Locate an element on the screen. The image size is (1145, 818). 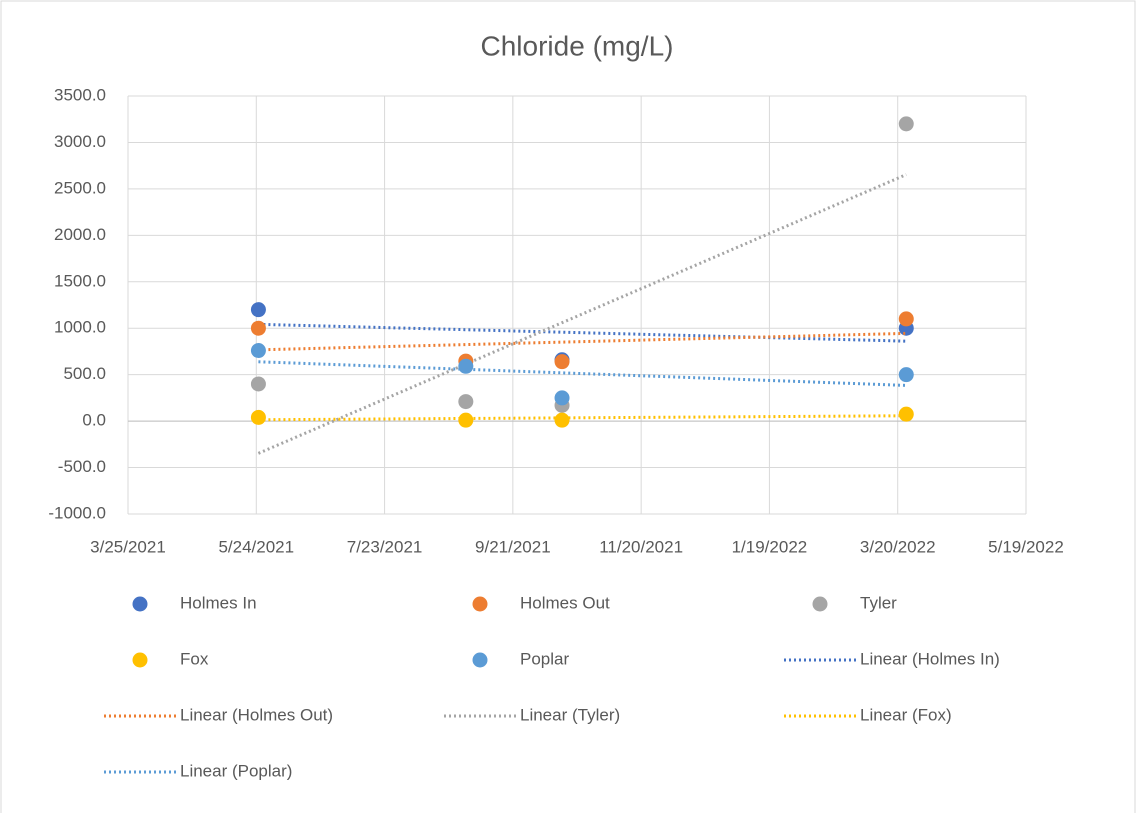
legend-label: Linear (Tyler) is located at coordinates (570, 714).